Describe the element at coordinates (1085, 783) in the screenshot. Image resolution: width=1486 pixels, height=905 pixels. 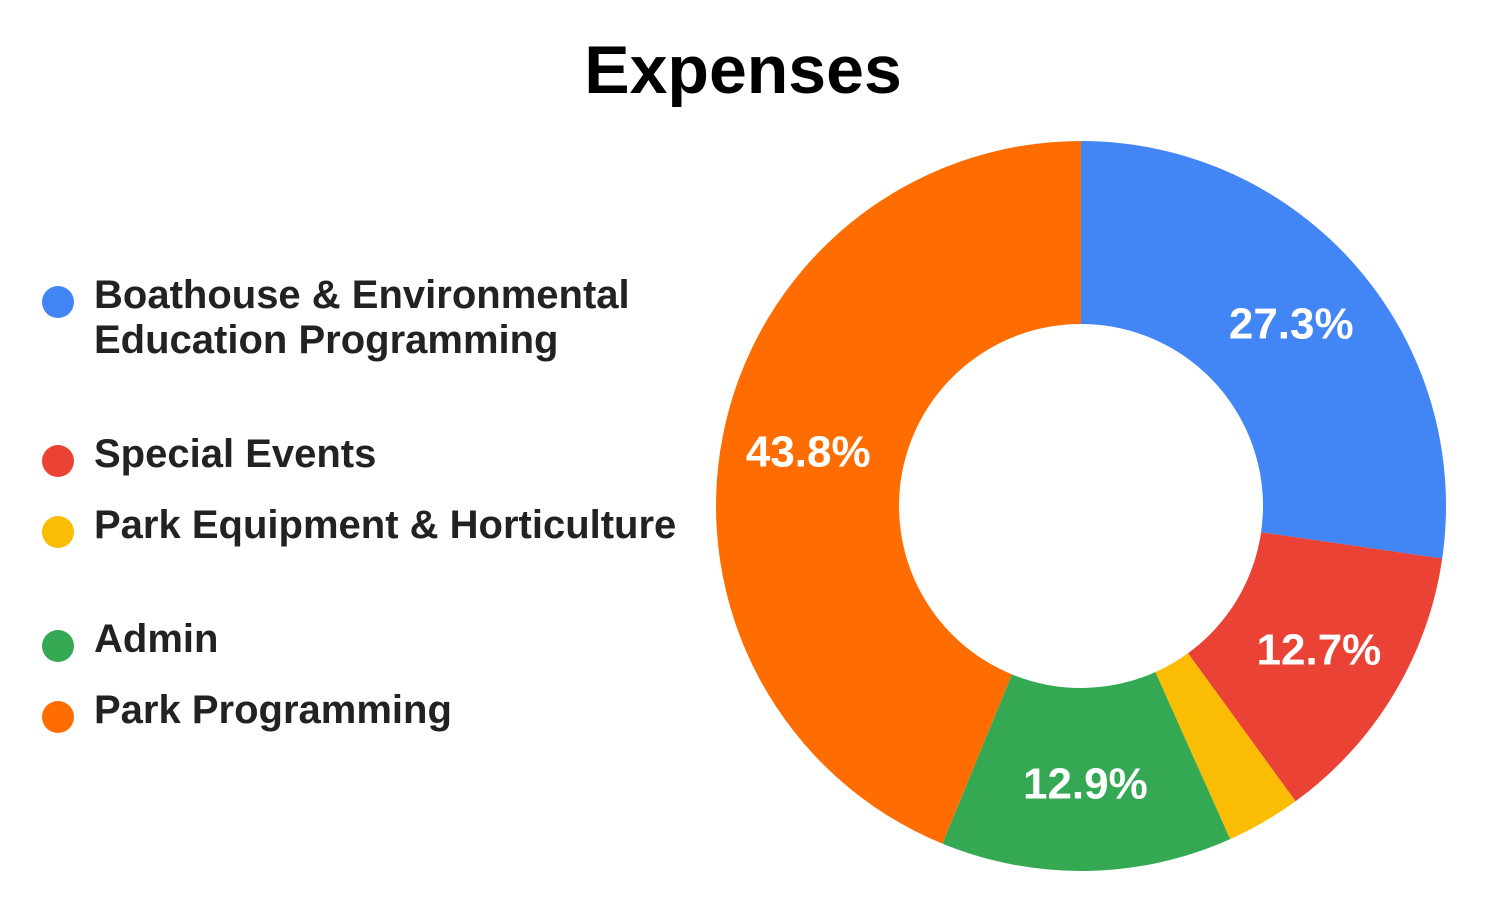
I see `slice-label-admin: 12.9%` at that location.